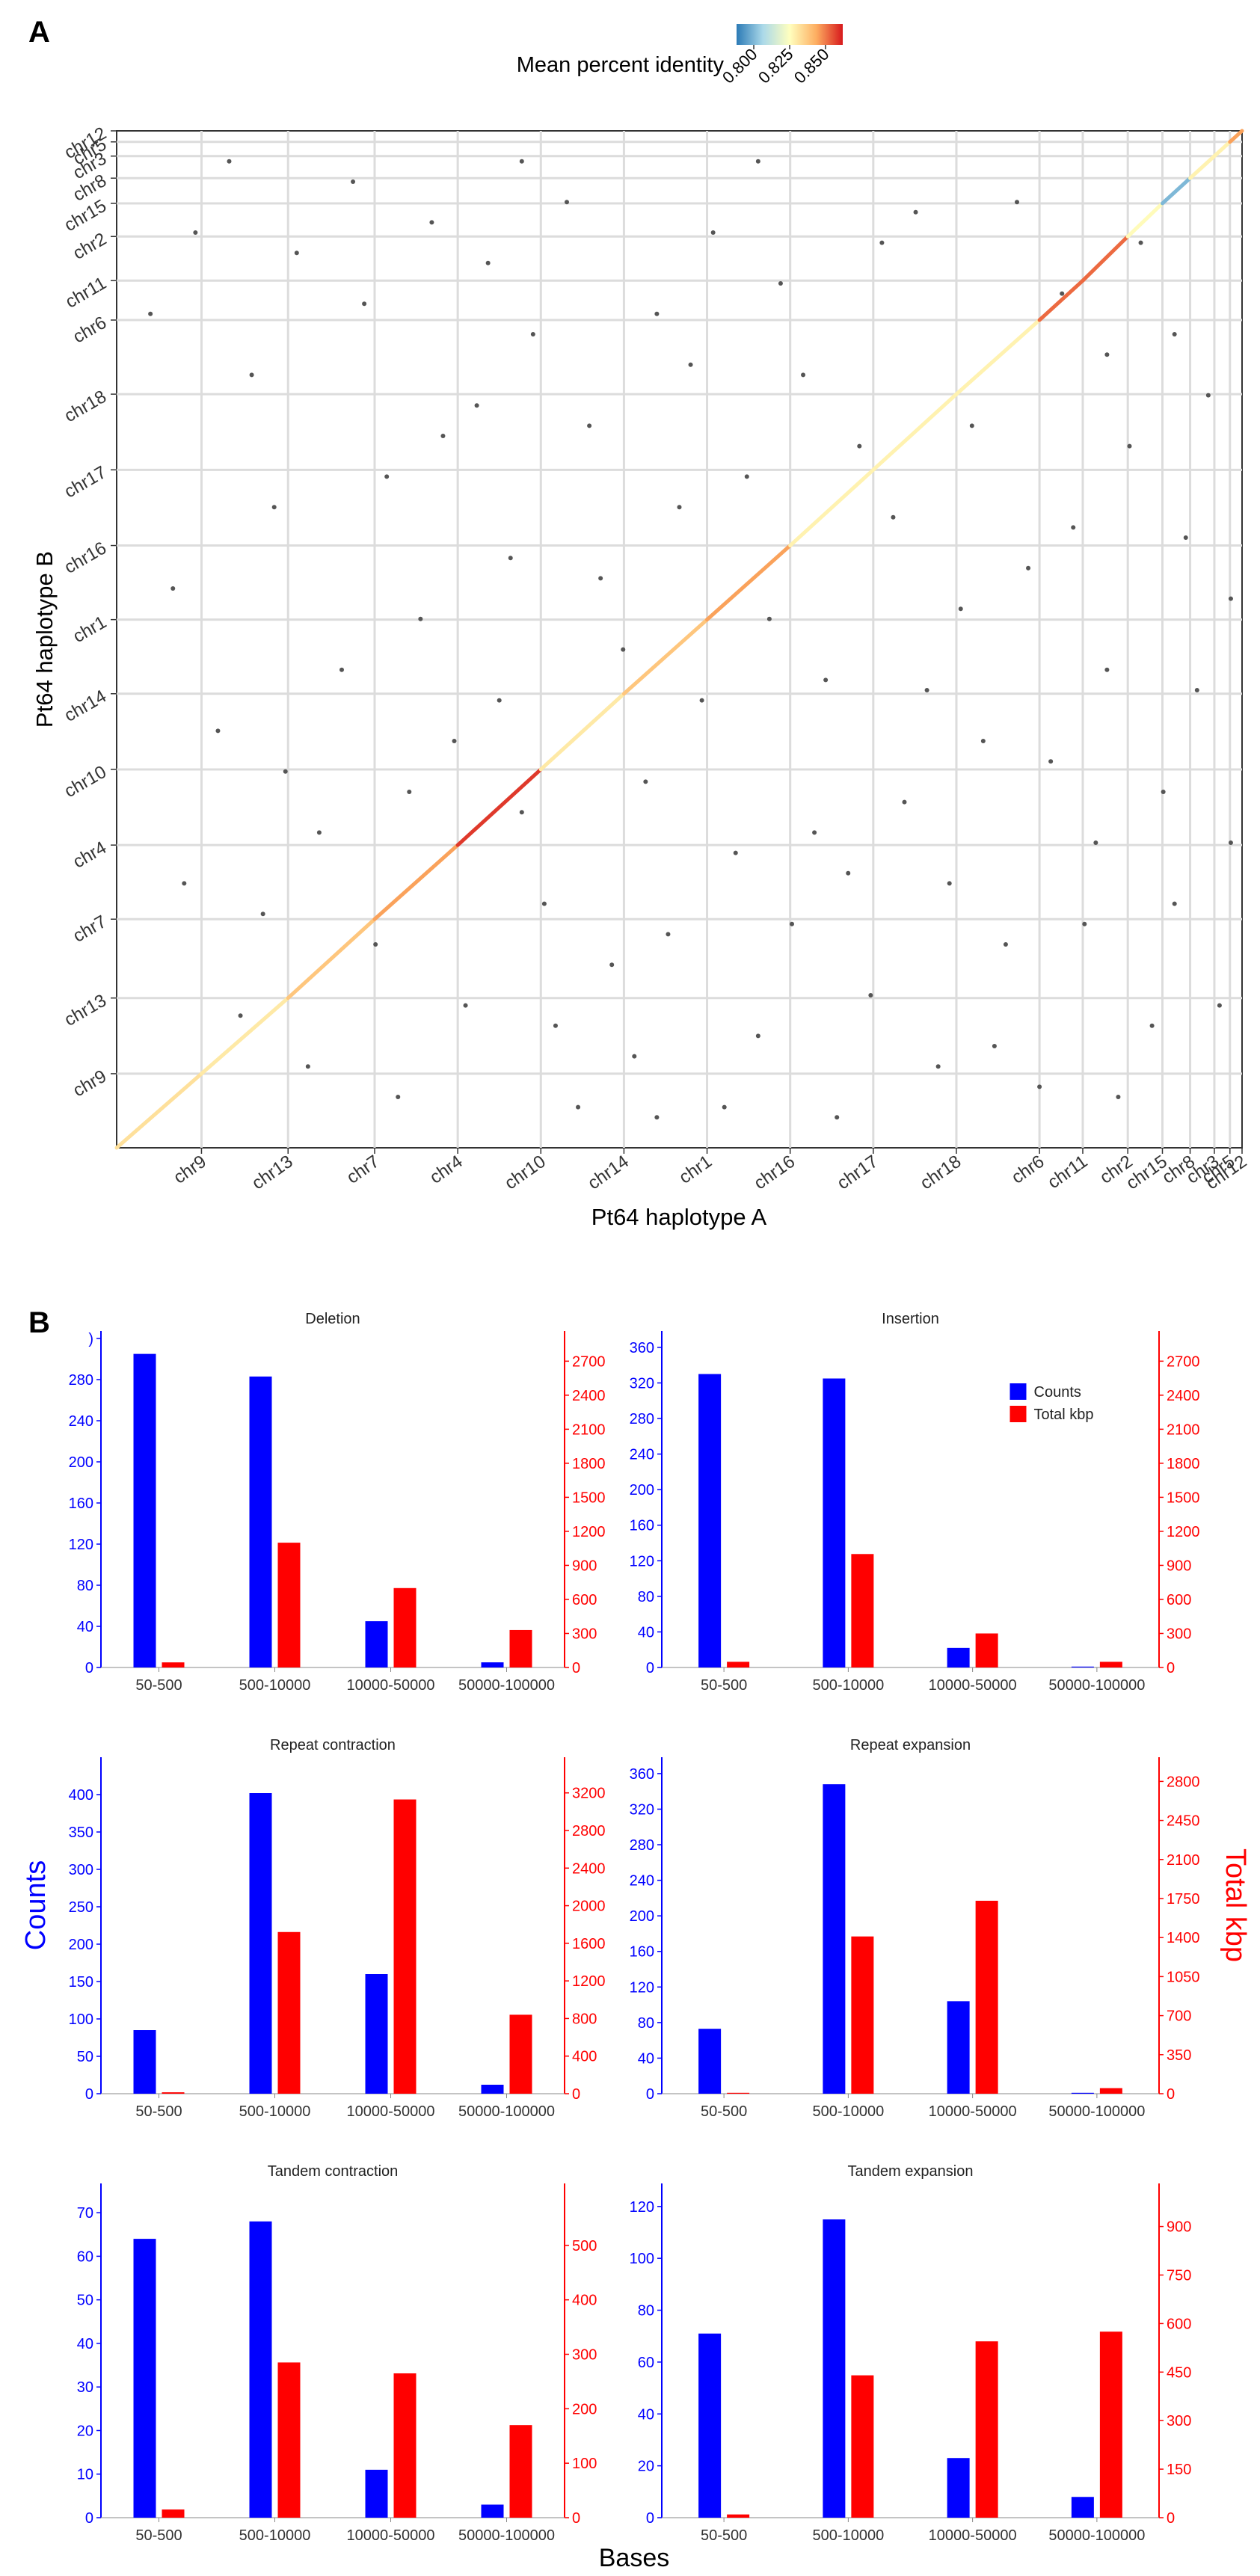 Image resolution: width=1260 pixels, height=2576 pixels. I want to click on x-tick-label: chr9, so click(190, 1170).